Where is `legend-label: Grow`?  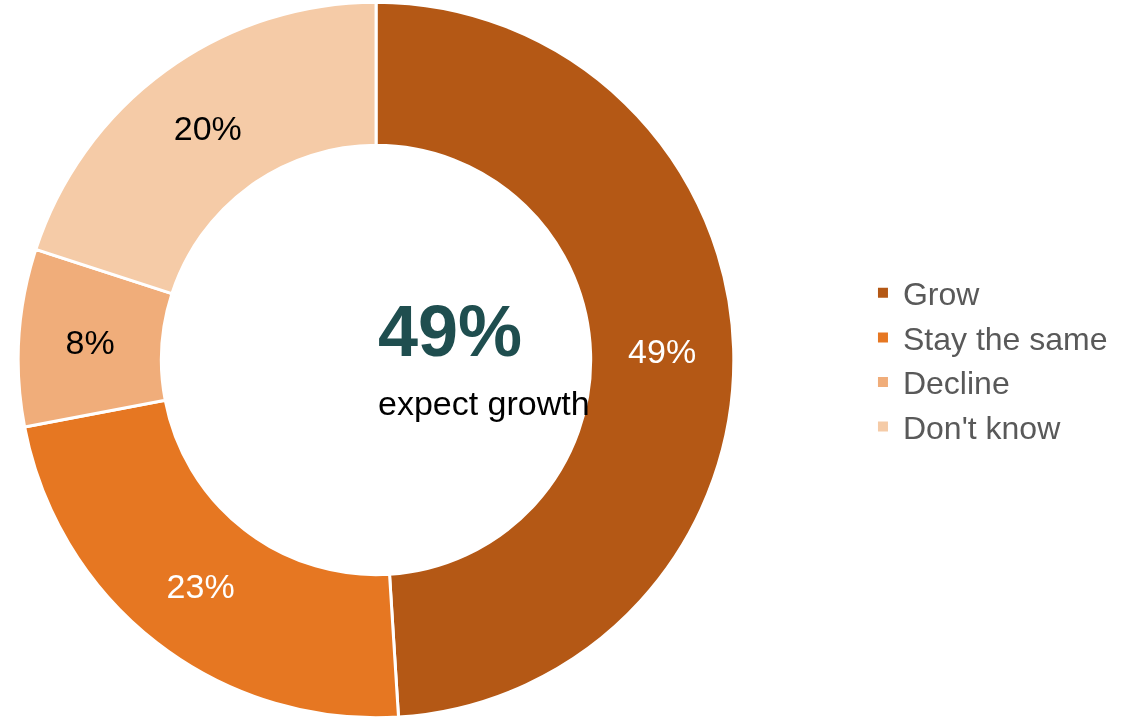
legend-label: Grow is located at coordinates (941, 294).